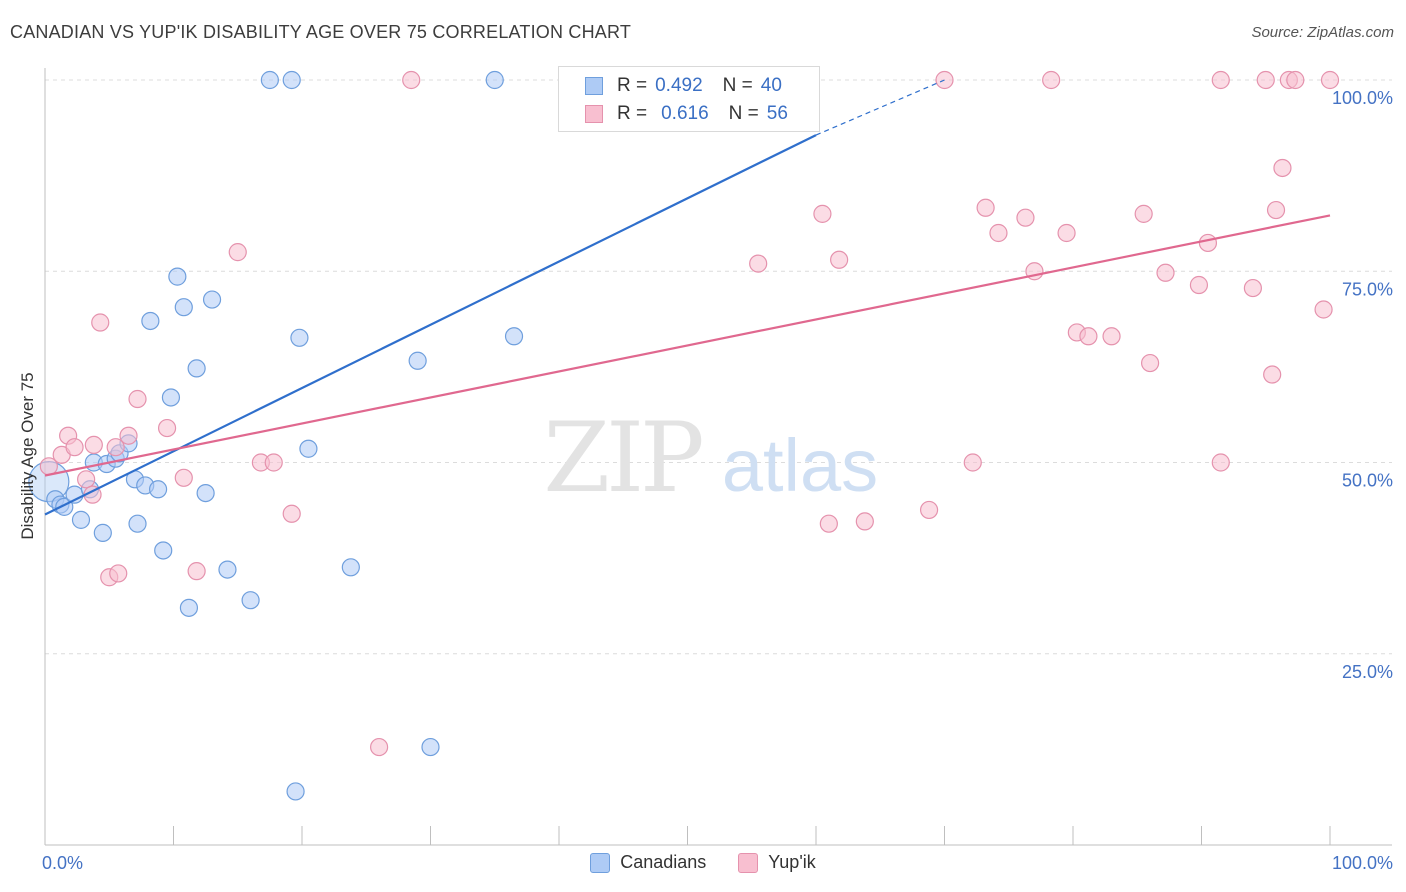 This screenshot has width=1406, height=892. I want to click on watermark: ZIP atlas, so click(710, 458).